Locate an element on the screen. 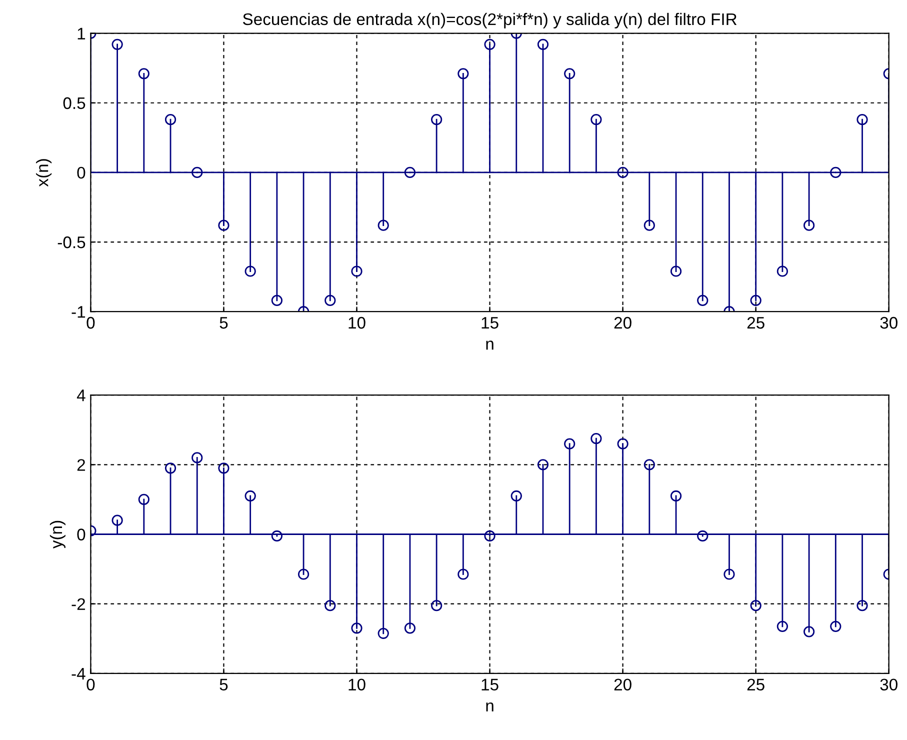  y-axis-title: y(n) is located at coordinates (58, 534).